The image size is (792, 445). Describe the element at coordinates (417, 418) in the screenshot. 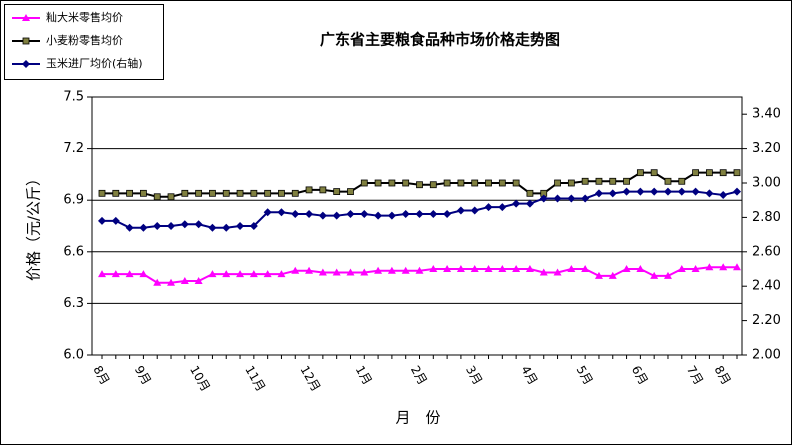

I see `x-axis-label: 月 份` at that location.